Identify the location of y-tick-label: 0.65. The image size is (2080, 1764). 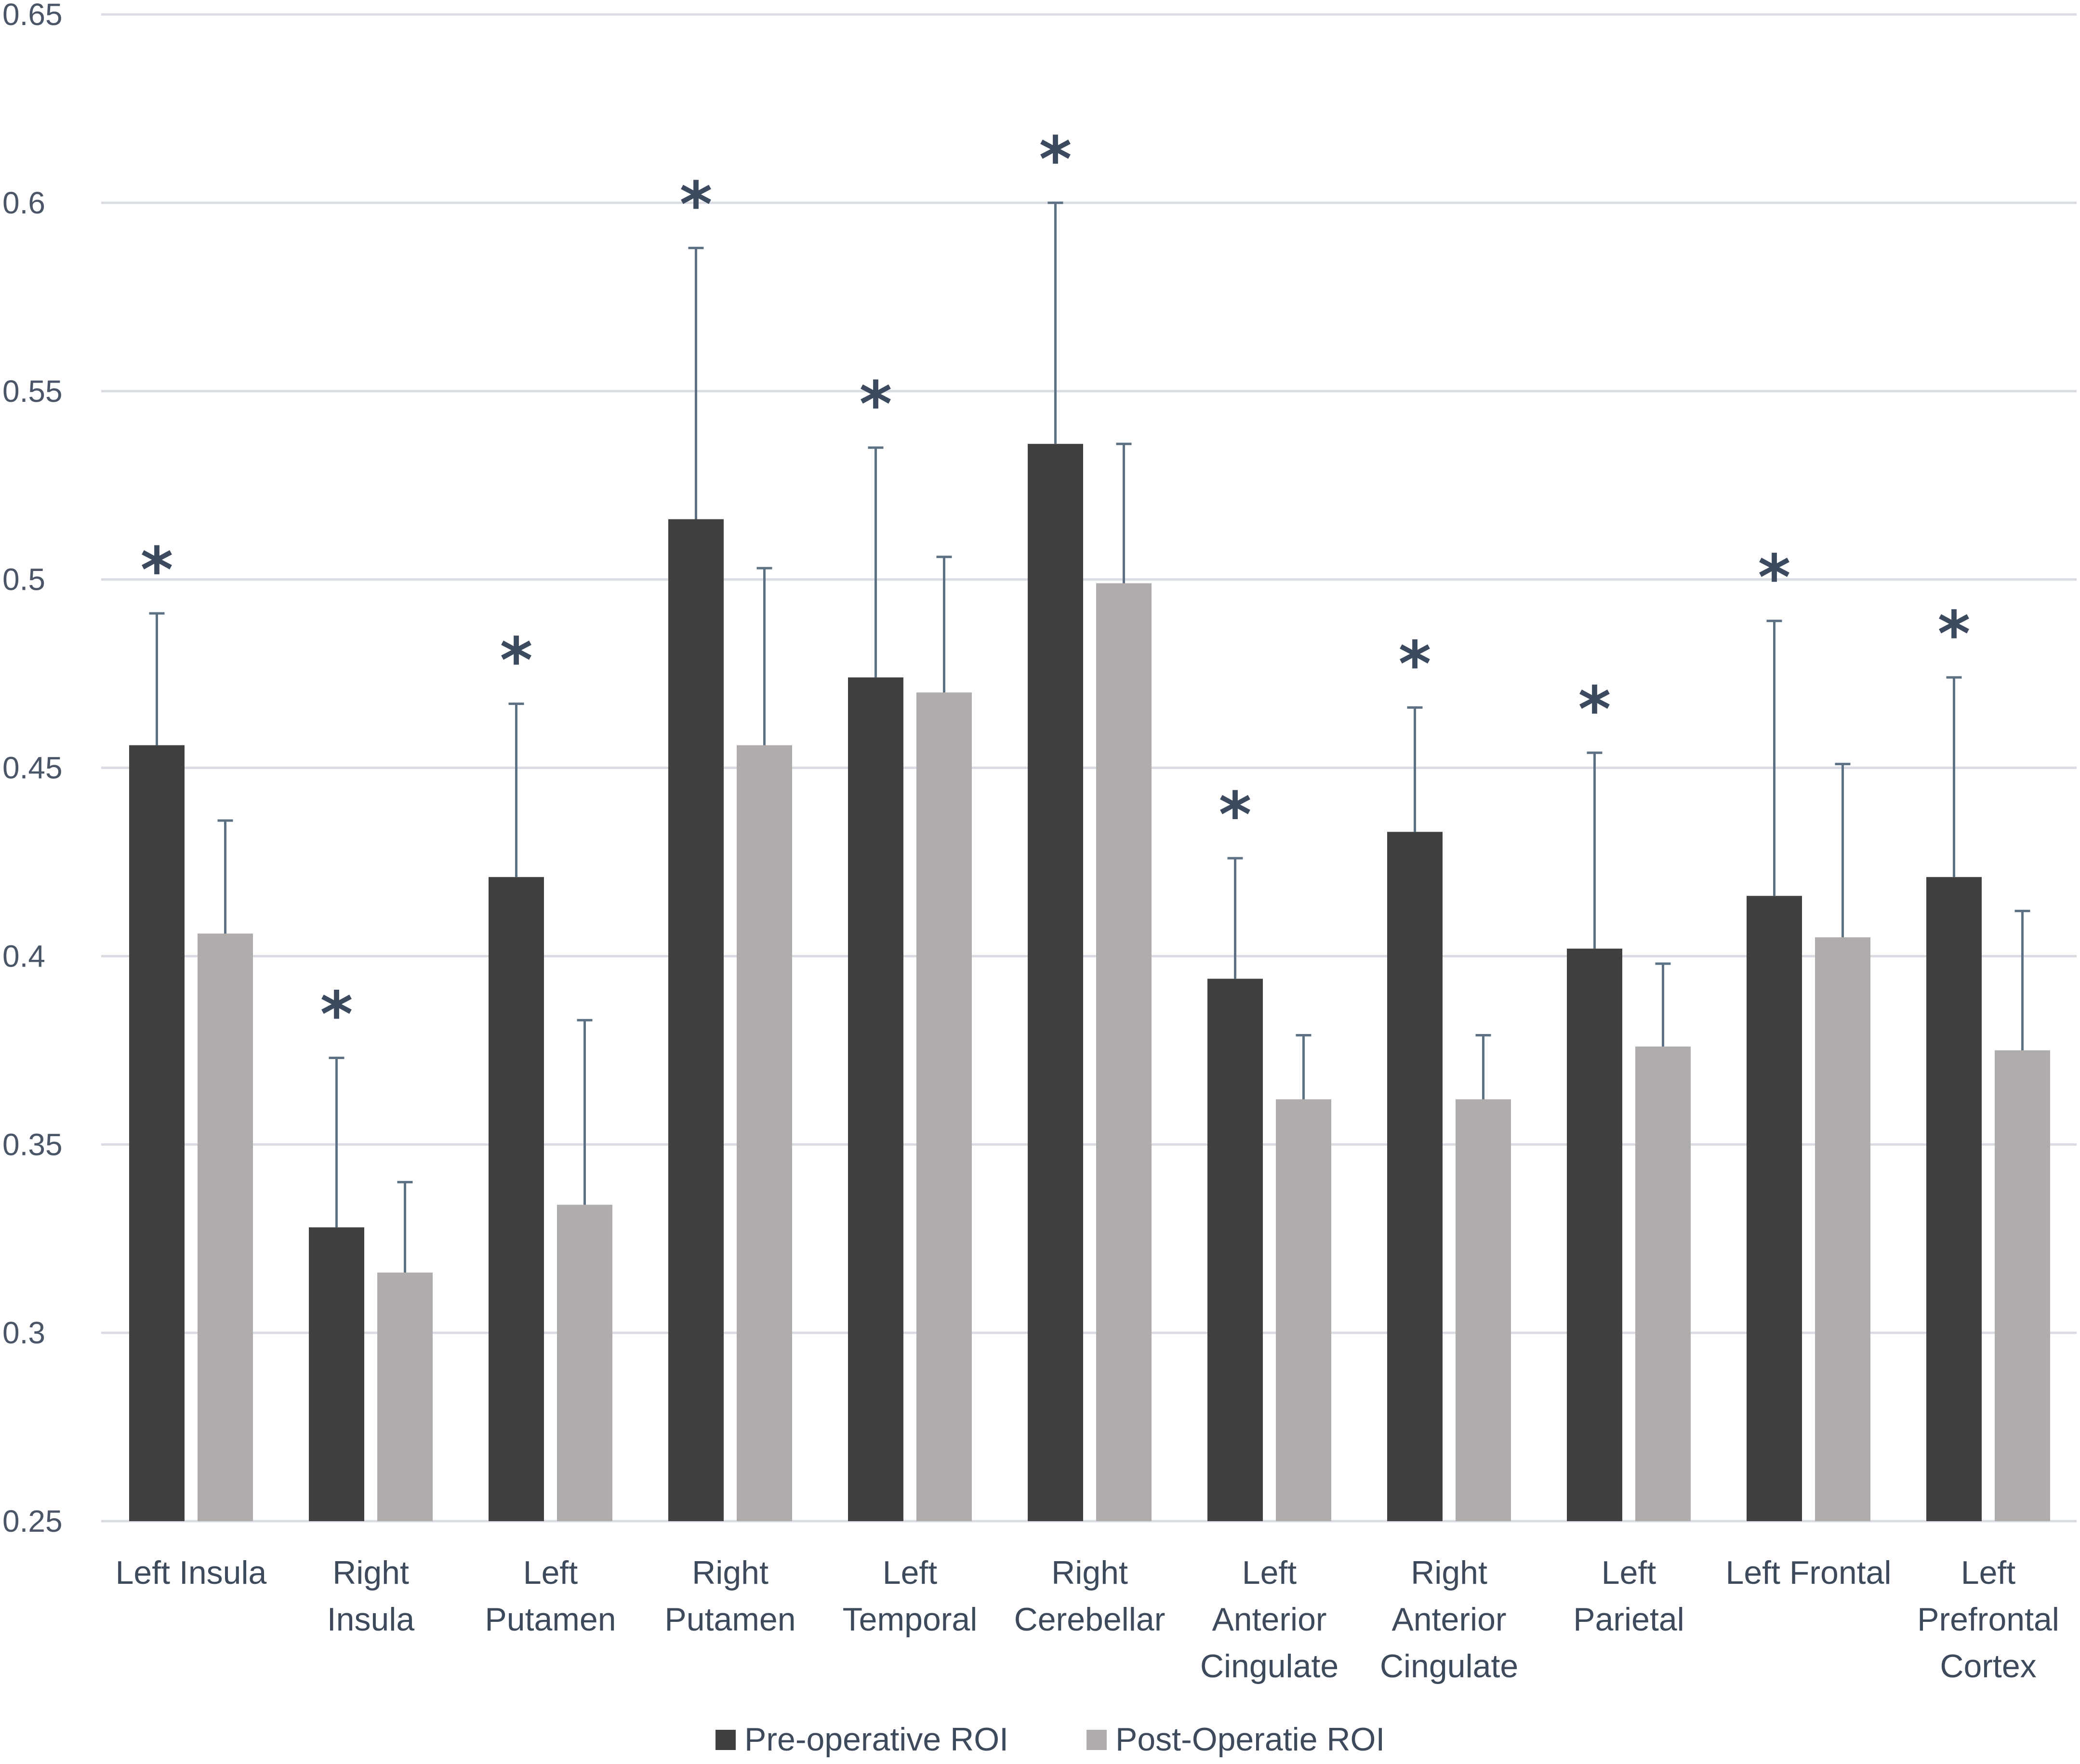
(32, 16).